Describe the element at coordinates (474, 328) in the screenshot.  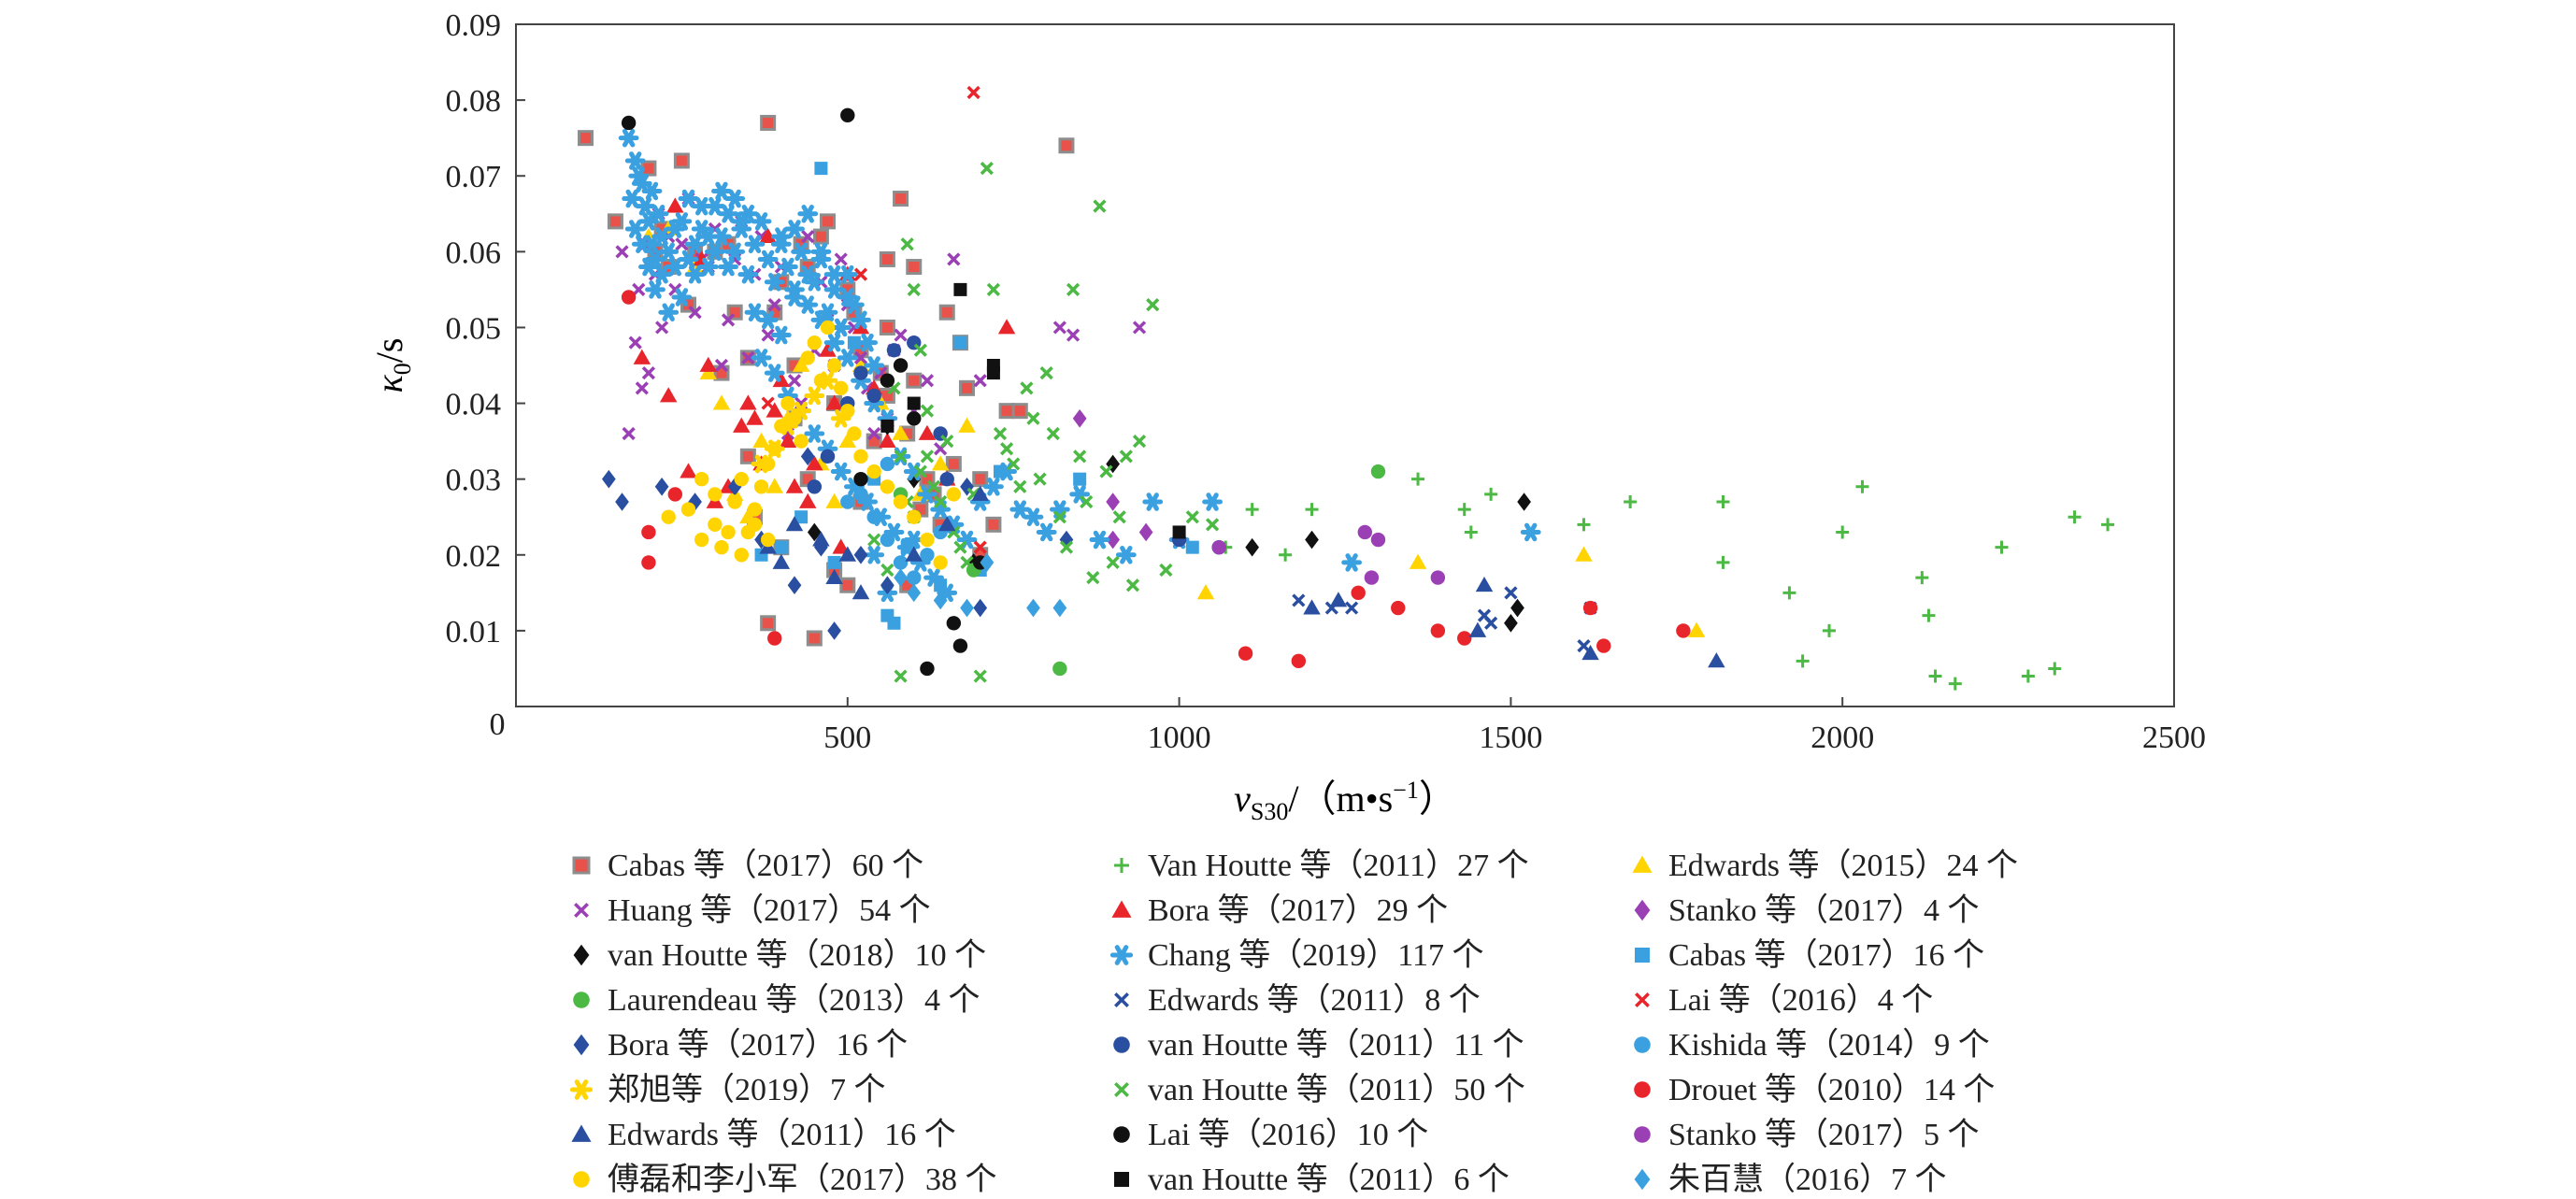
I see `y-tick-label: 0.05` at that location.